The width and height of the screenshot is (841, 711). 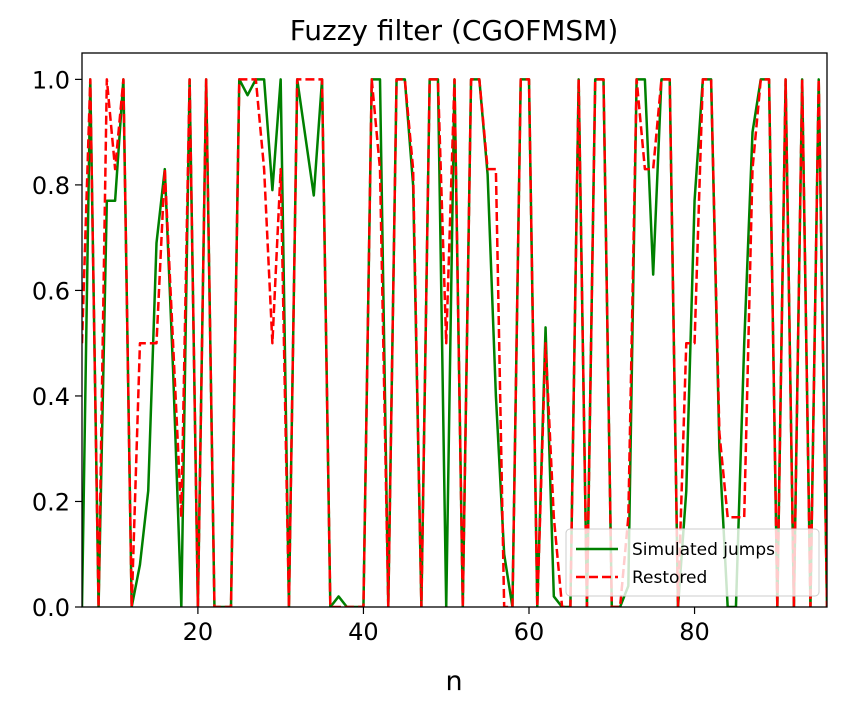 I want to click on y-tick-label: 0.4, so click(x=51, y=397).